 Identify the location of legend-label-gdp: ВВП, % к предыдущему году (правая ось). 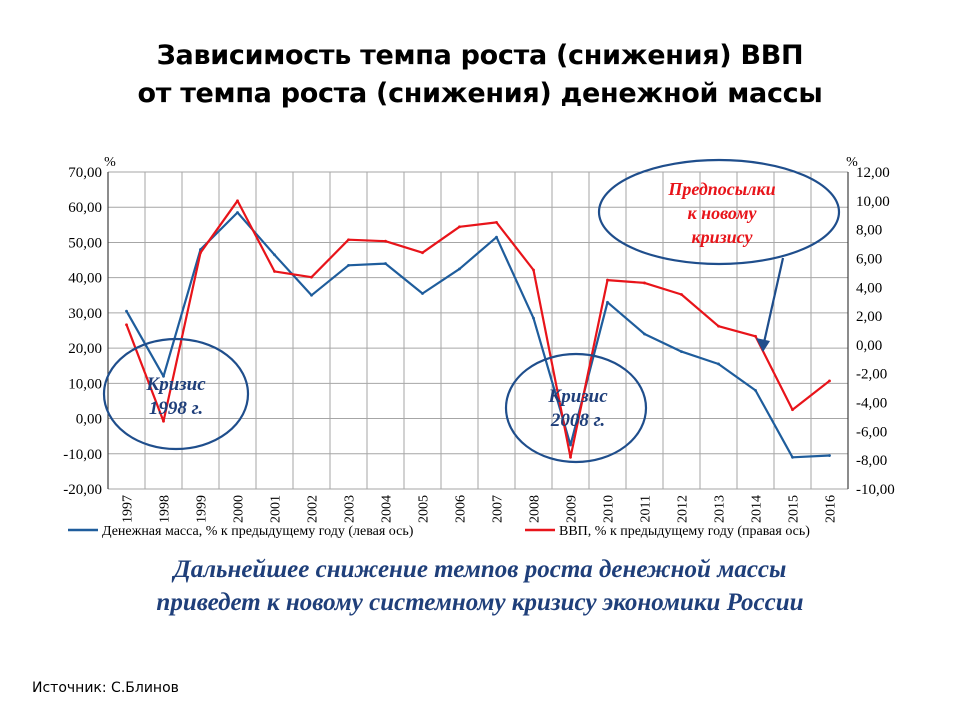
(684, 531).